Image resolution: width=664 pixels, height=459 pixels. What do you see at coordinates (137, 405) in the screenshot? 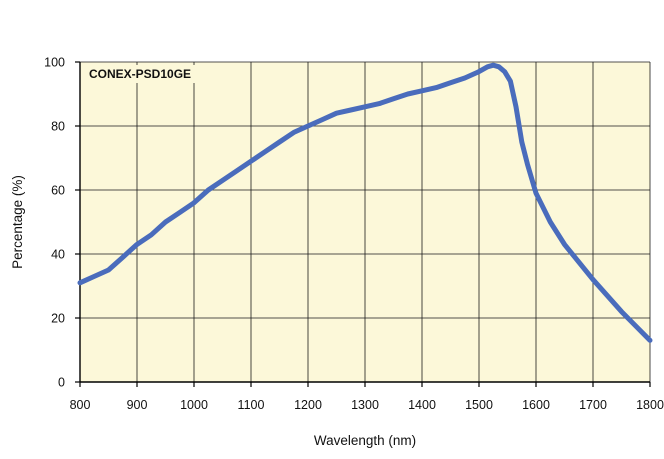
I see `x-tick-label: 900` at bounding box center [137, 405].